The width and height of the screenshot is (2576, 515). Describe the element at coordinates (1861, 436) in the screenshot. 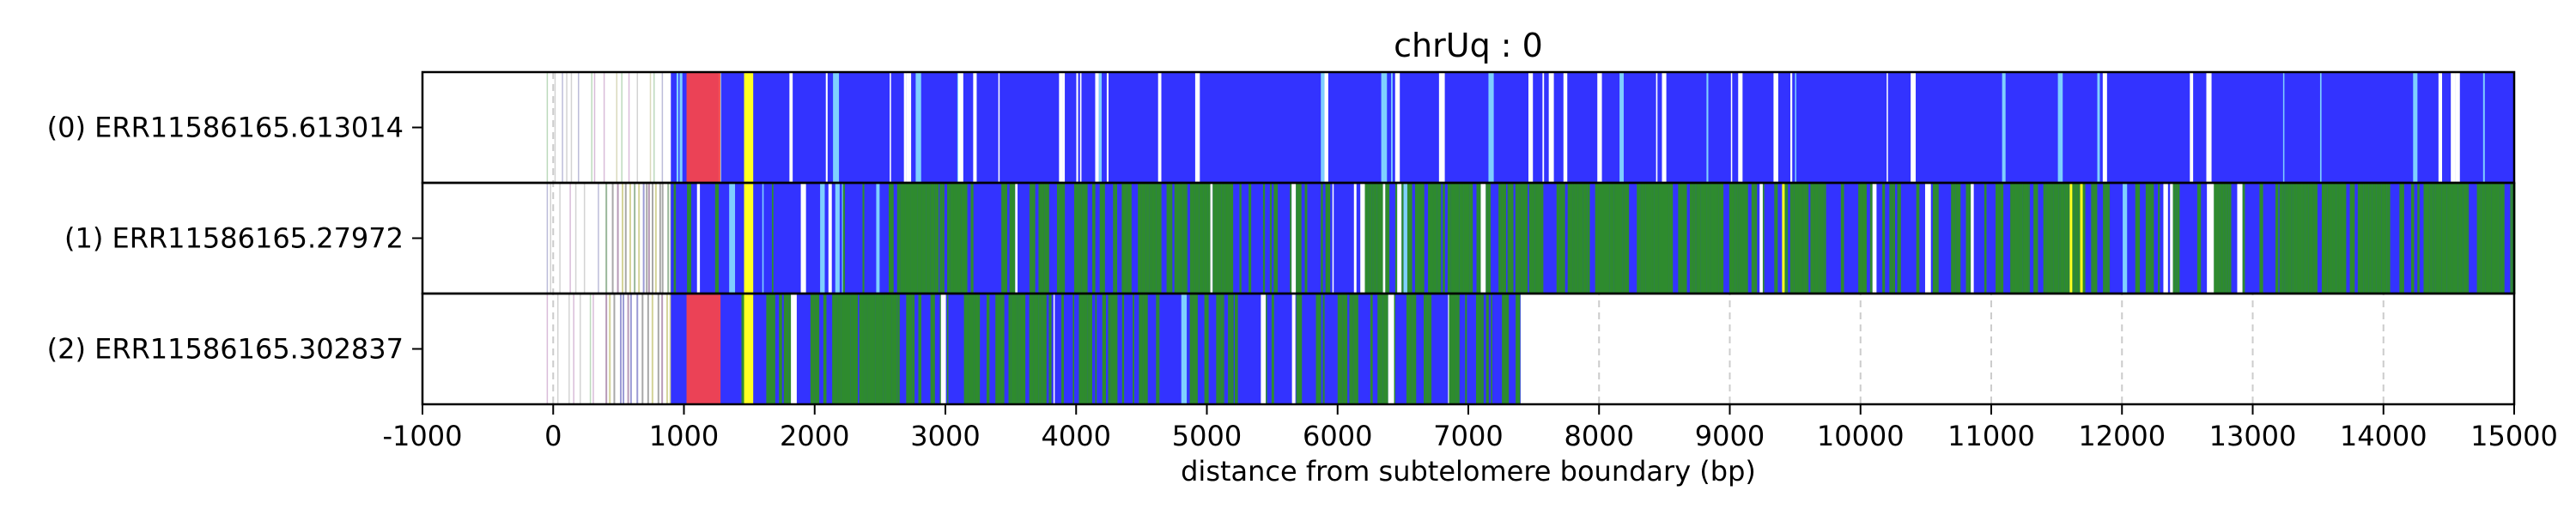

I see `x-tick-label: 10000` at that location.